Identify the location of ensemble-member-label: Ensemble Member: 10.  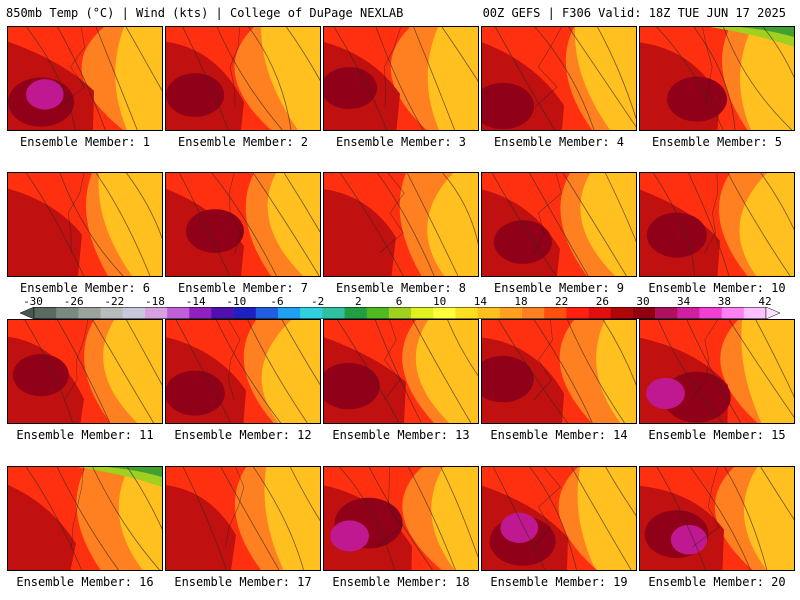
(717, 288).